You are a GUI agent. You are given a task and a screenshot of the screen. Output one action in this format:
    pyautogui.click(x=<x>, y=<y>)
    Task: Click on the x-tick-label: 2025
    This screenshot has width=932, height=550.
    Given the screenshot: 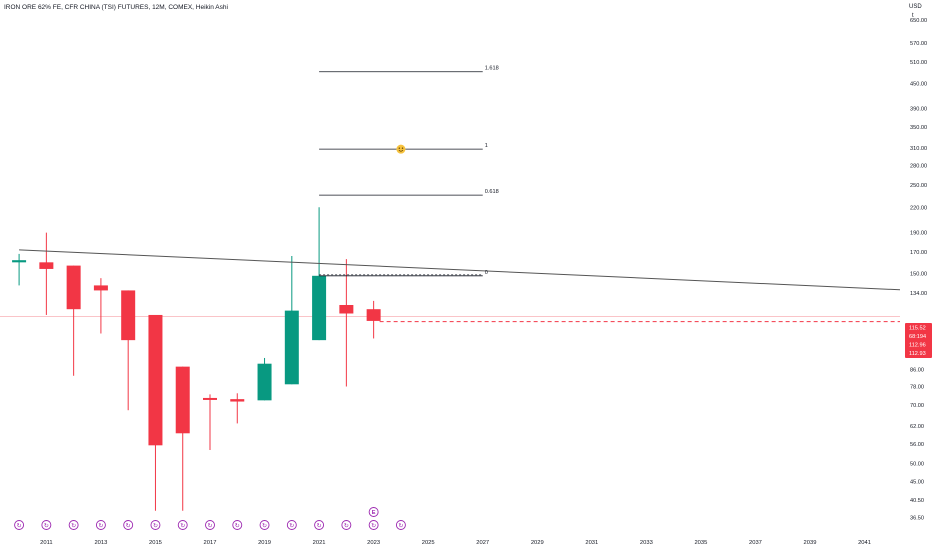 What is the action you would take?
    pyautogui.click(x=428, y=543)
    